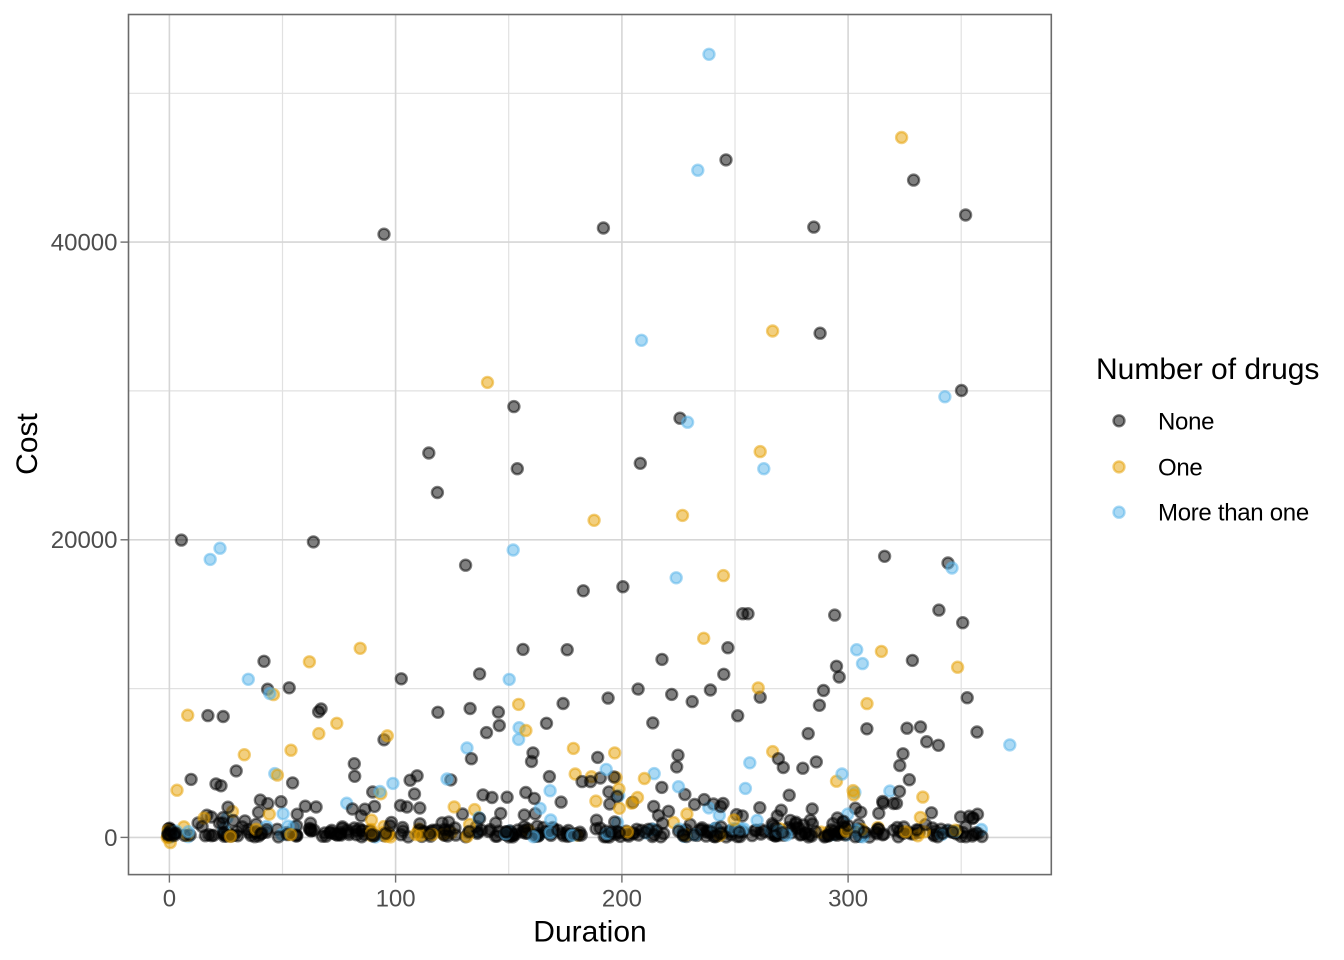 This screenshot has width=1344, height=960. I want to click on svg-text: None, so click(1186, 421).